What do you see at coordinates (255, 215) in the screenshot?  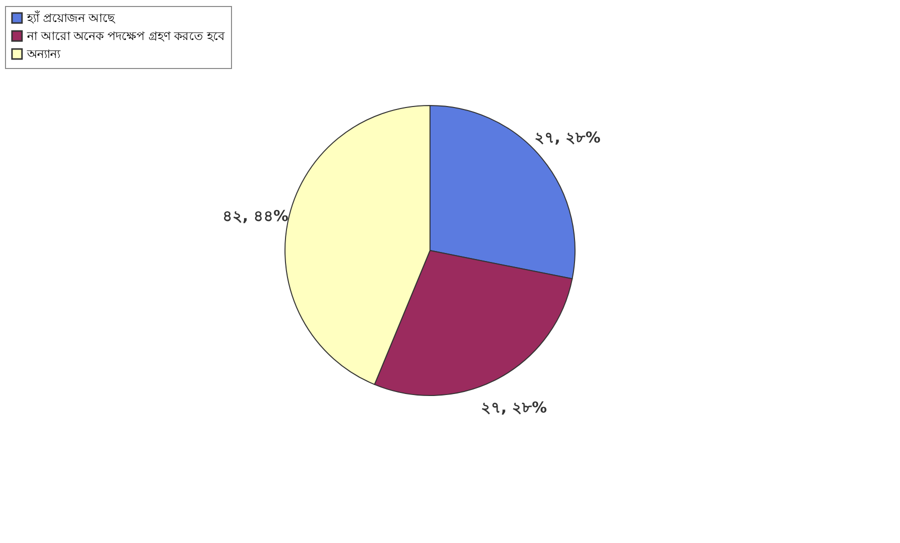 I see `data-label: ৪২, ৪৪%` at bounding box center [255, 215].